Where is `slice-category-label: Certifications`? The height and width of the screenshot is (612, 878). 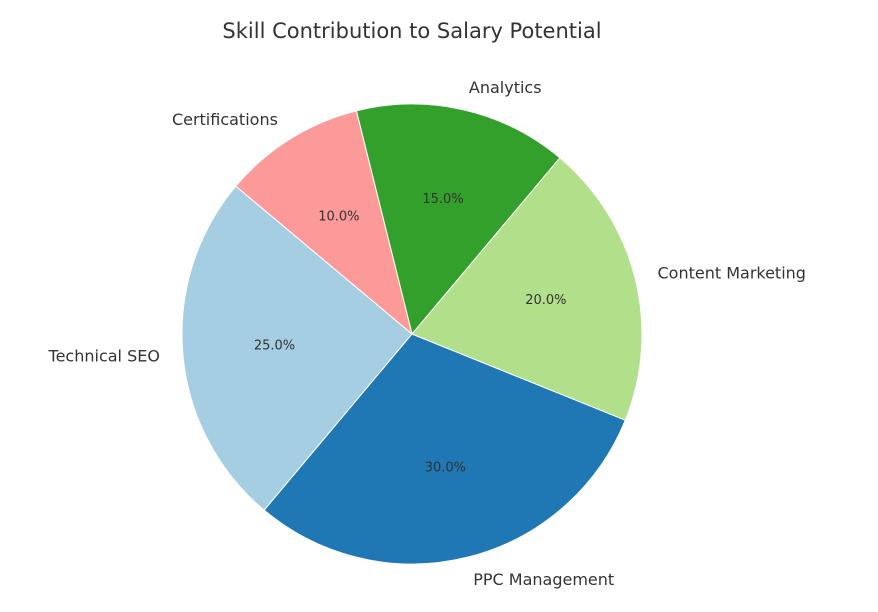
slice-category-label: Certifications is located at coordinates (225, 119).